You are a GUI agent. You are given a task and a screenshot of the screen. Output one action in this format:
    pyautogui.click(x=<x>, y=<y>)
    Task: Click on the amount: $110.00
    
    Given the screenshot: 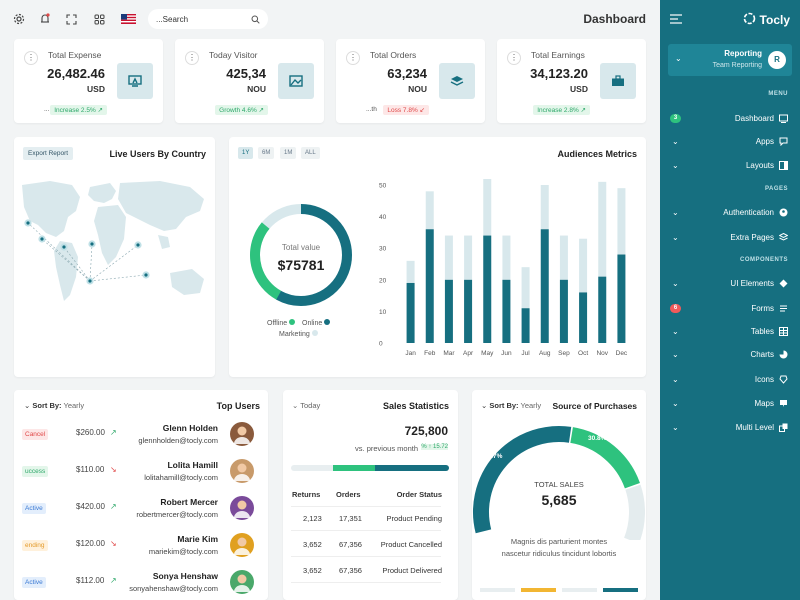 What is the action you would take?
    pyautogui.click(x=90, y=469)
    